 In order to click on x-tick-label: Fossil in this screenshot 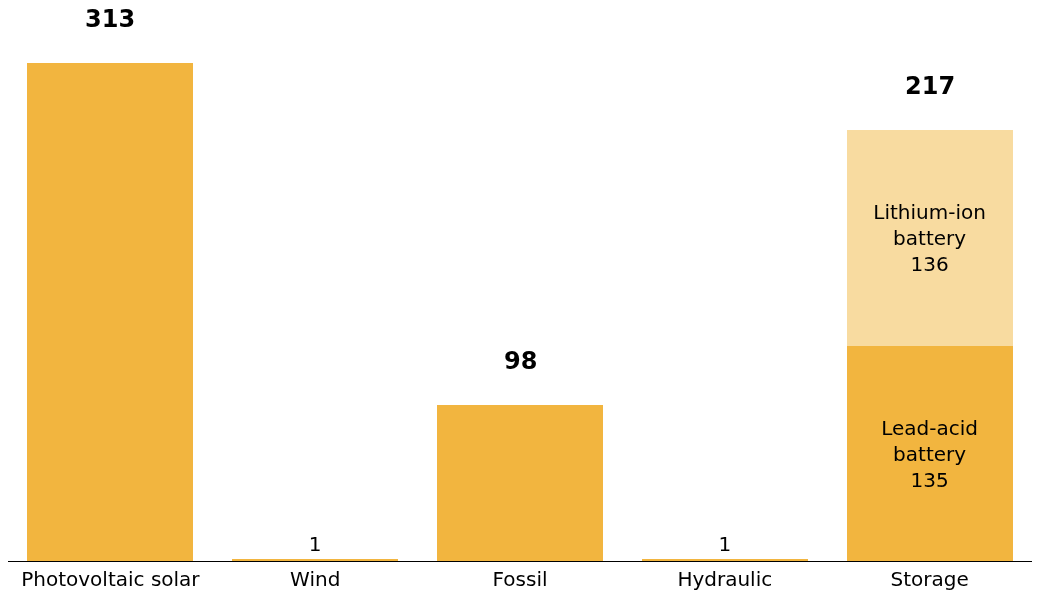, I will do `click(520, 579)`.